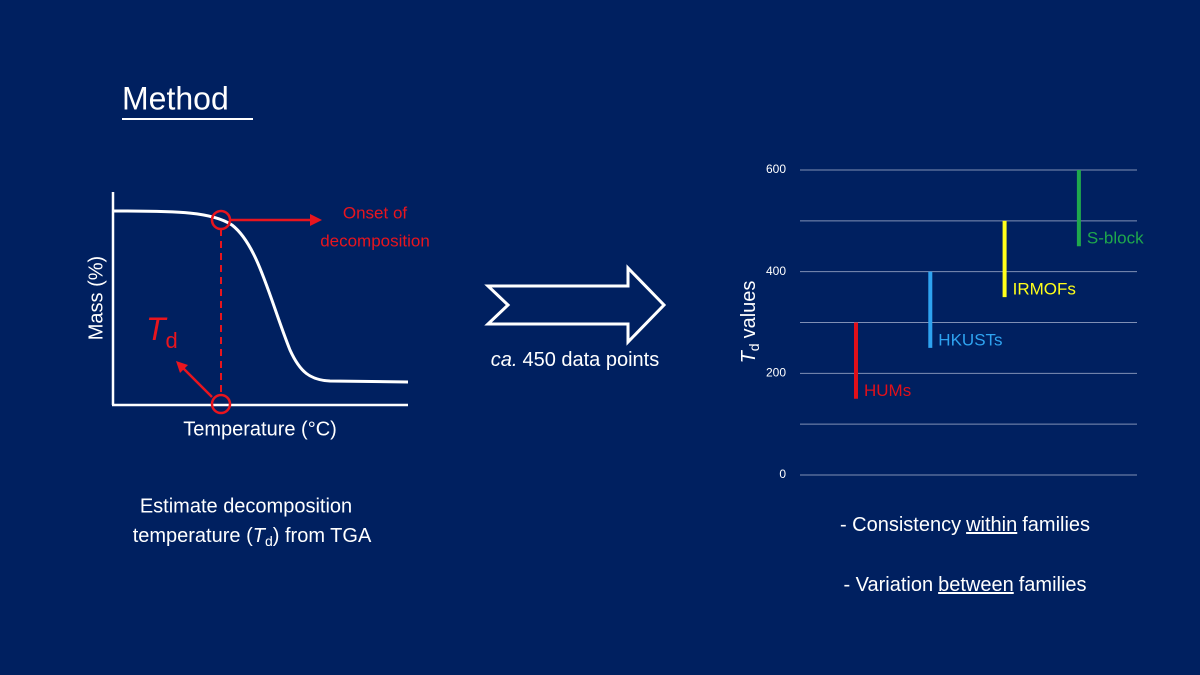 The height and width of the screenshot is (675, 1200). I want to click on td-arrow, so click(197, 382).